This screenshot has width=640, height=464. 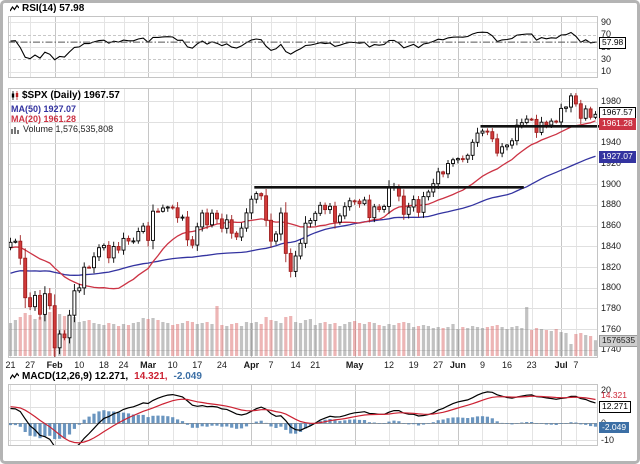 What do you see at coordinates (75, 376) in the screenshot?
I see `macd-title-main: MACD(12,26,9) 12.271,` at bounding box center [75, 376].